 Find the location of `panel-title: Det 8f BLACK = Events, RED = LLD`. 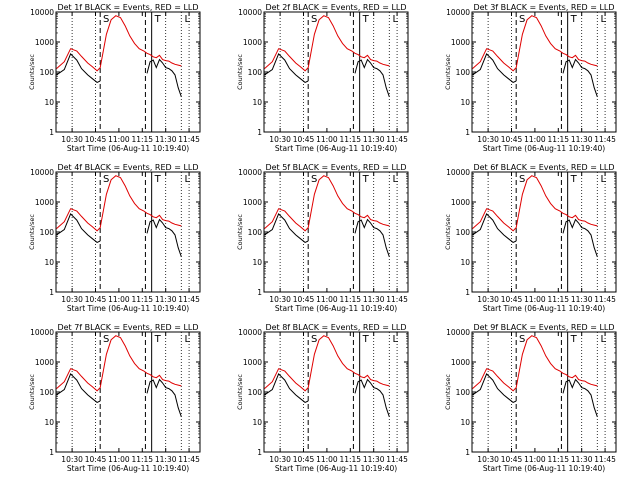

panel-title: Det 8f BLACK = Events, RED = LLD is located at coordinates (335, 327).